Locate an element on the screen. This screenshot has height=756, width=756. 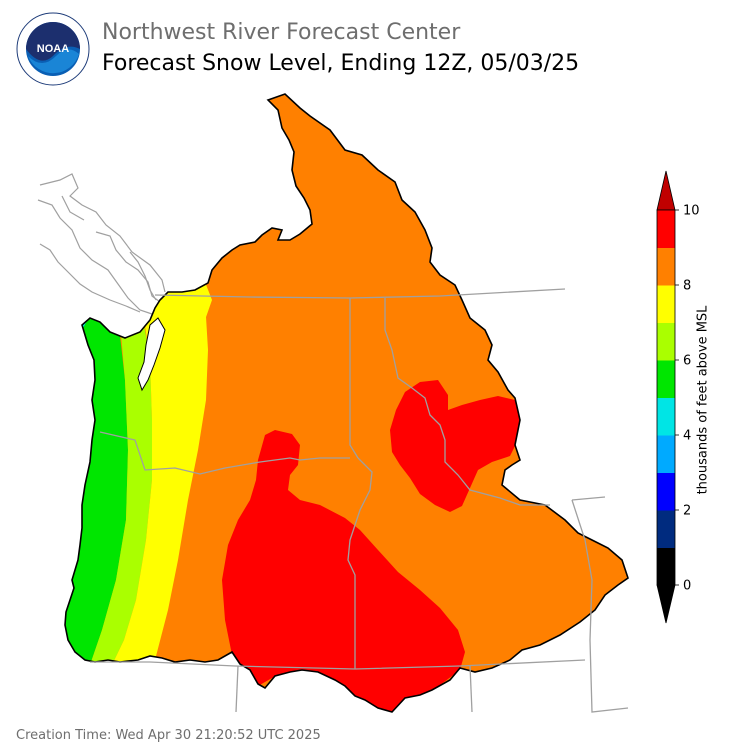
colorbar-tick-label: 6 is located at coordinates (687, 361).